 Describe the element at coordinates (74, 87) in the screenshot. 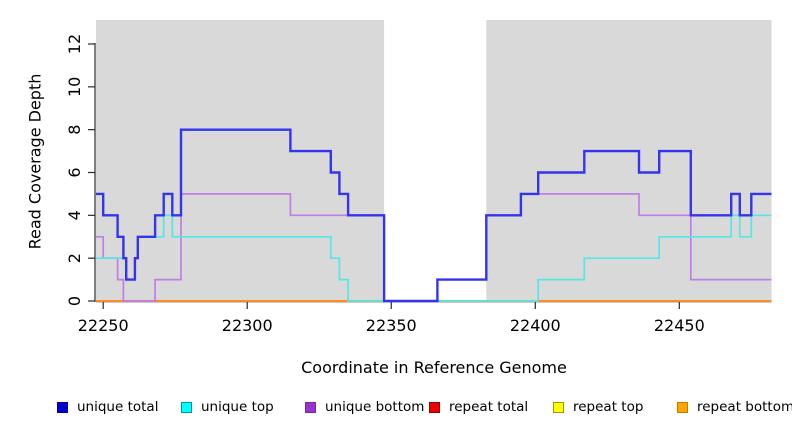

I see `y-tick-label-10: 10` at that location.